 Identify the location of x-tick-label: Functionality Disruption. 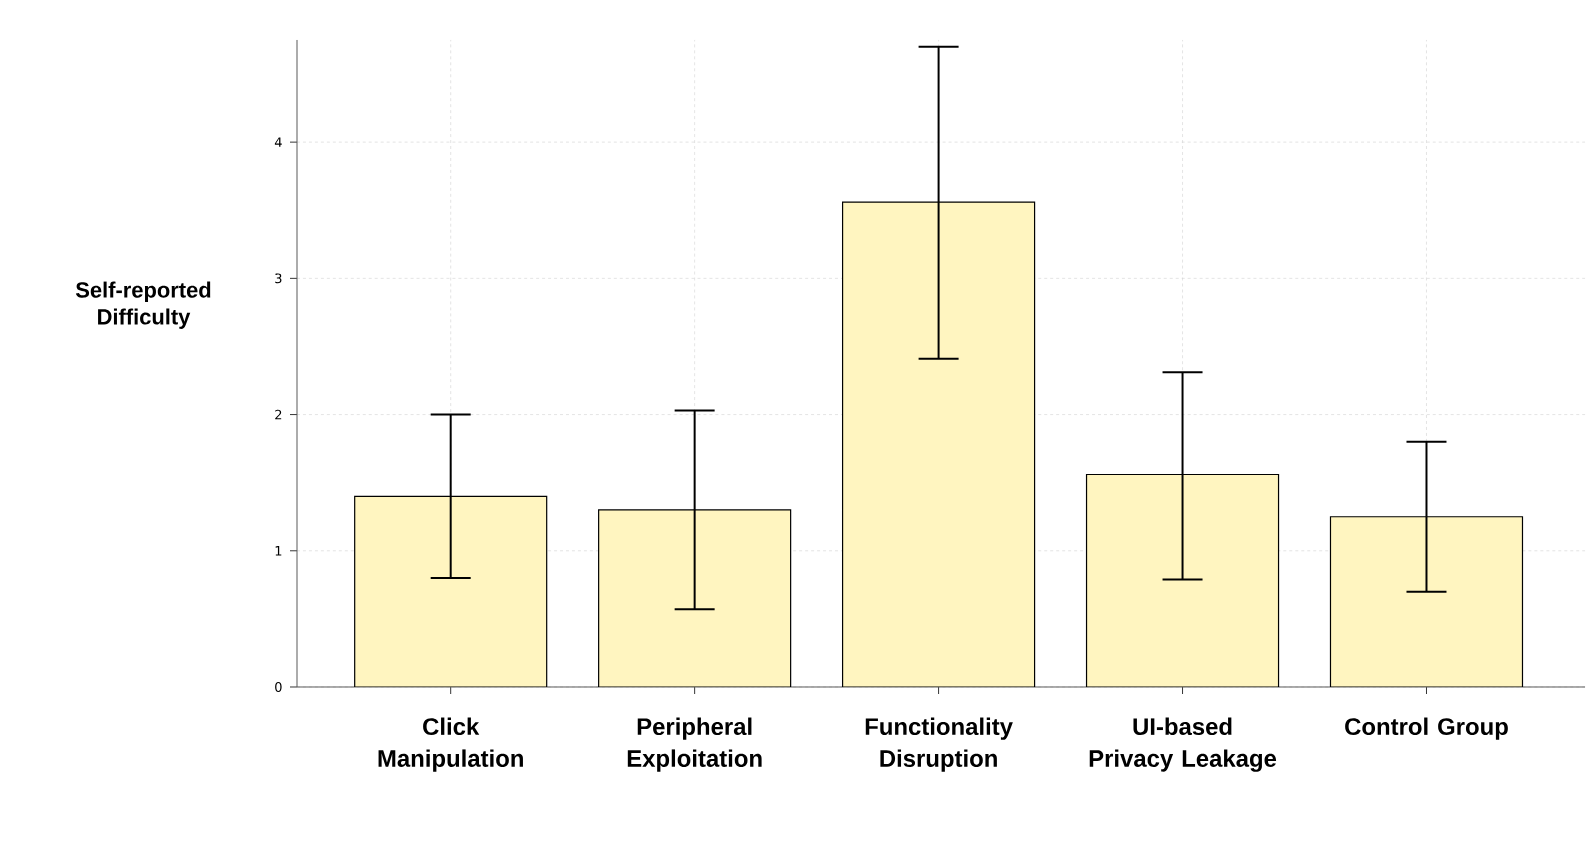
(939, 744).